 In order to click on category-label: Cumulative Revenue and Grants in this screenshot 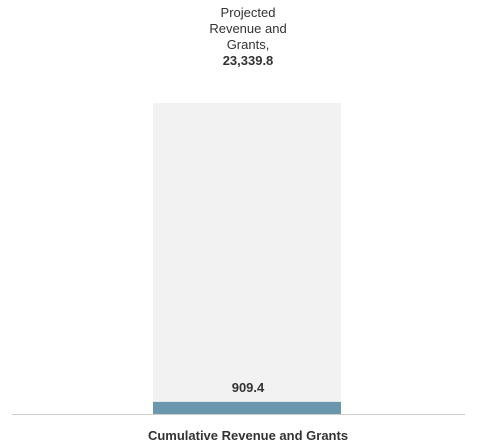, I will do `click(248, 435)`.